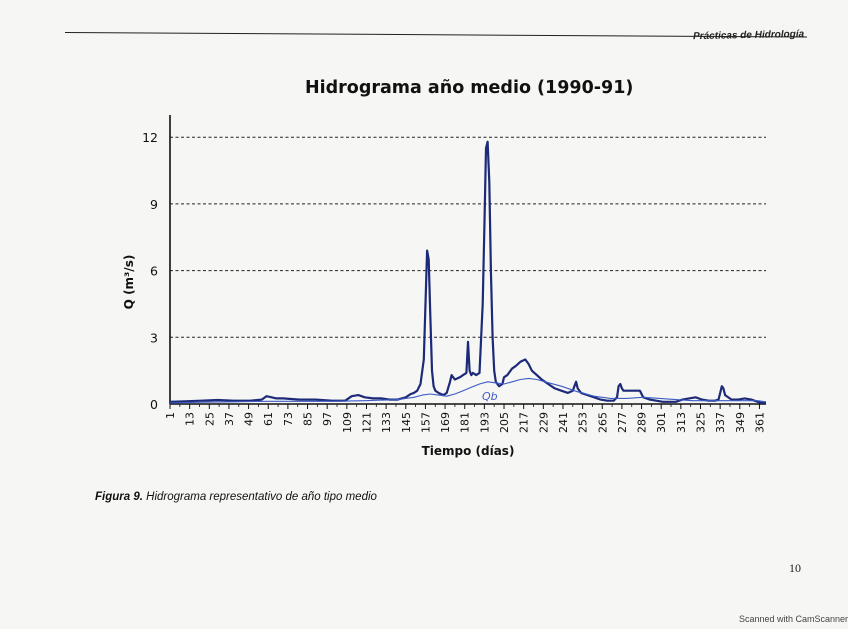 Image resolution: width=848 pixels, height=629 pixels. What do you see at coordinates (425, 422) in the screenshot?
I see `x-tick-label: 157` at bounding box center [425, 422].